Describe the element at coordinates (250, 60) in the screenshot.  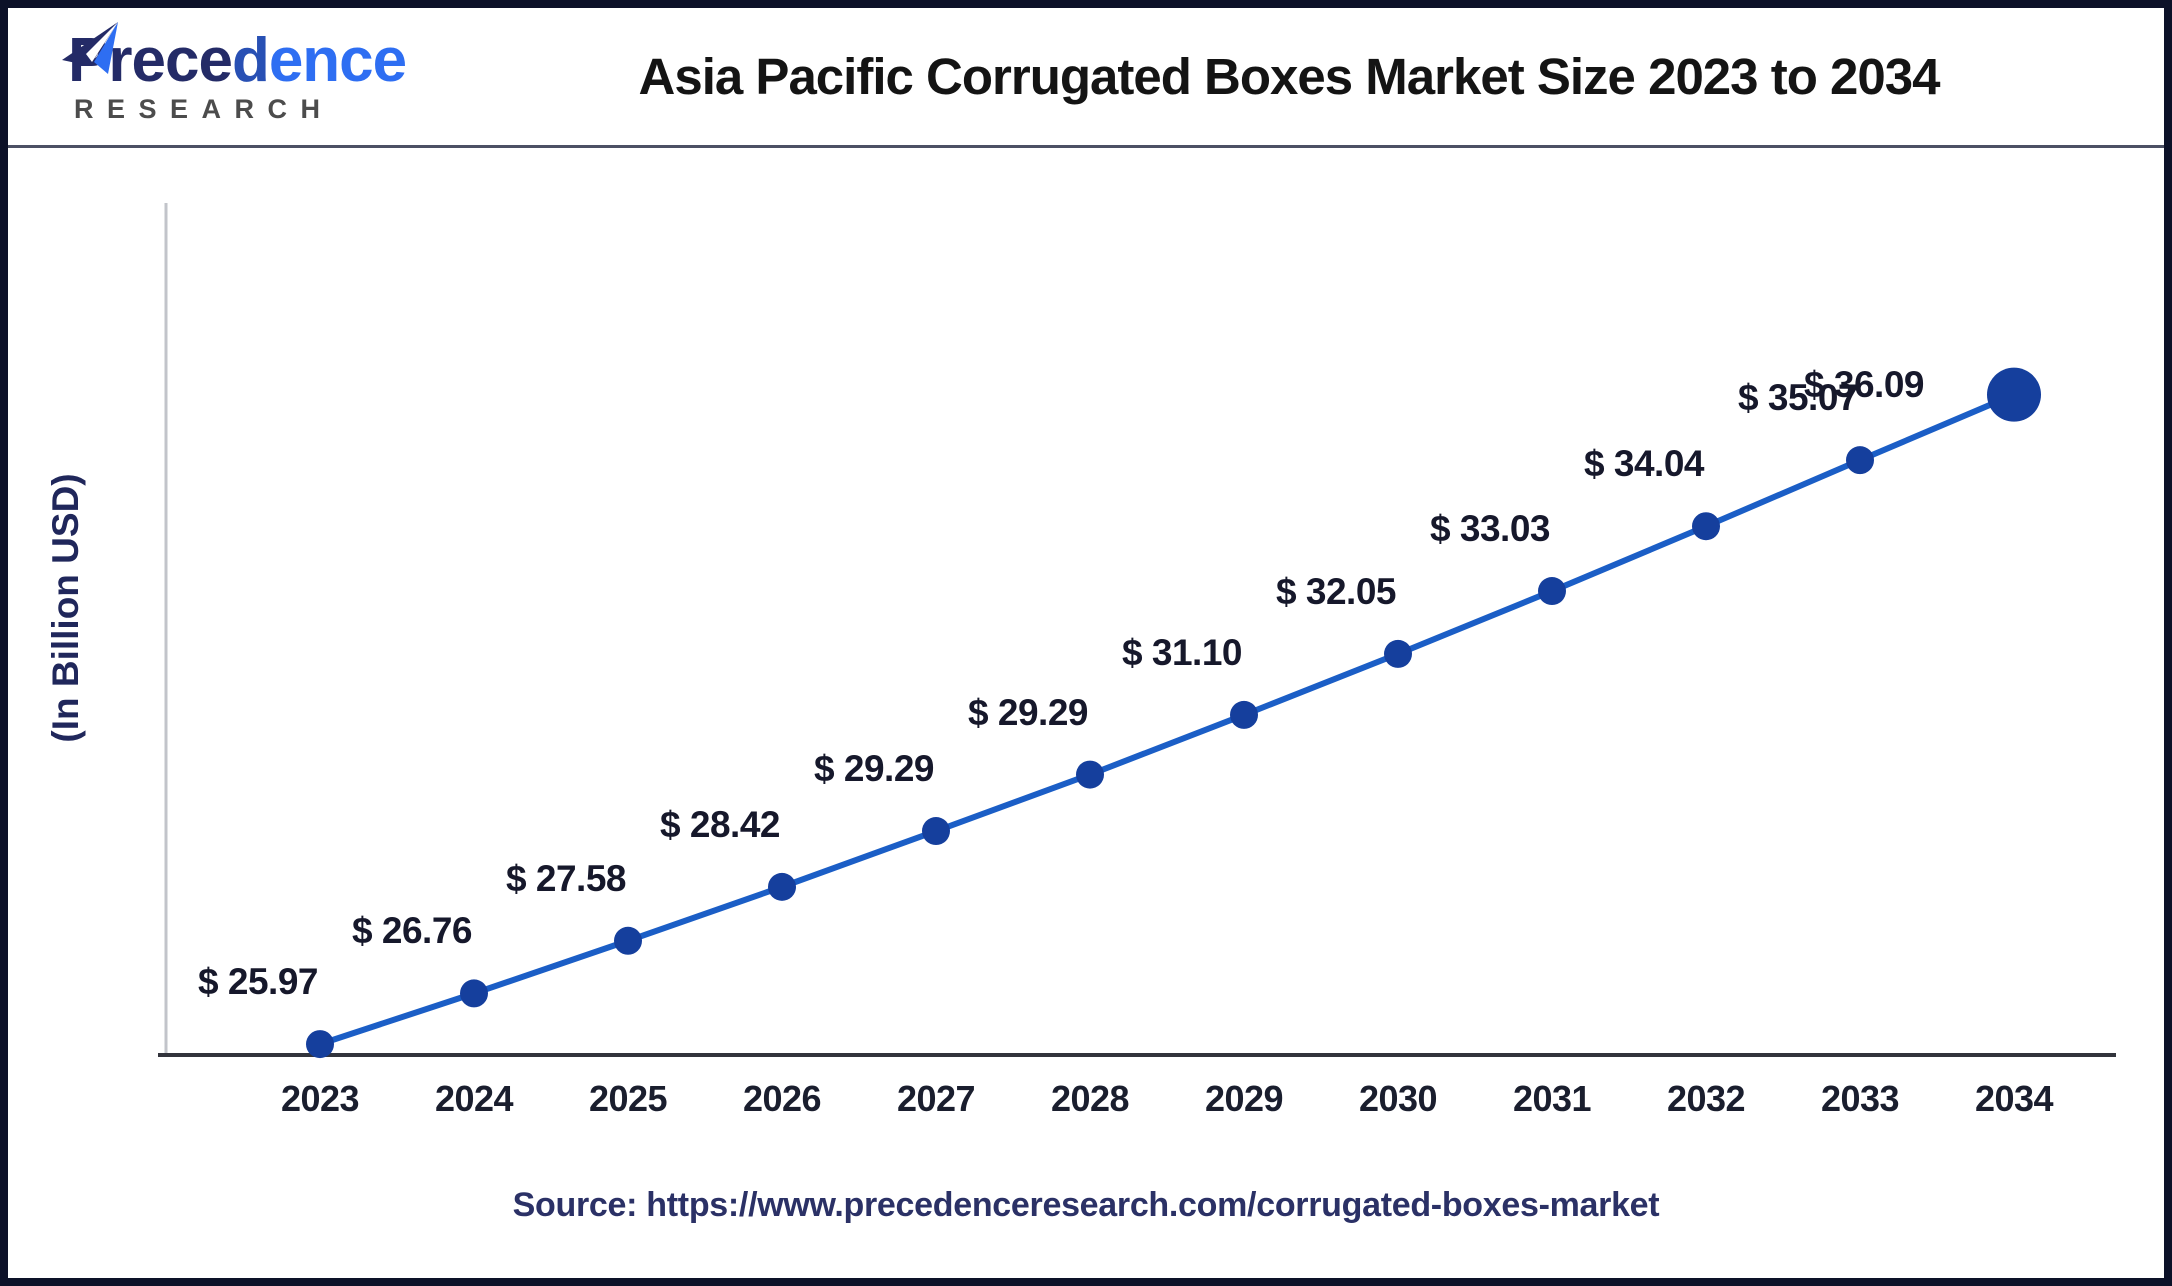
I see `logo-brand-mid: d` at that location.